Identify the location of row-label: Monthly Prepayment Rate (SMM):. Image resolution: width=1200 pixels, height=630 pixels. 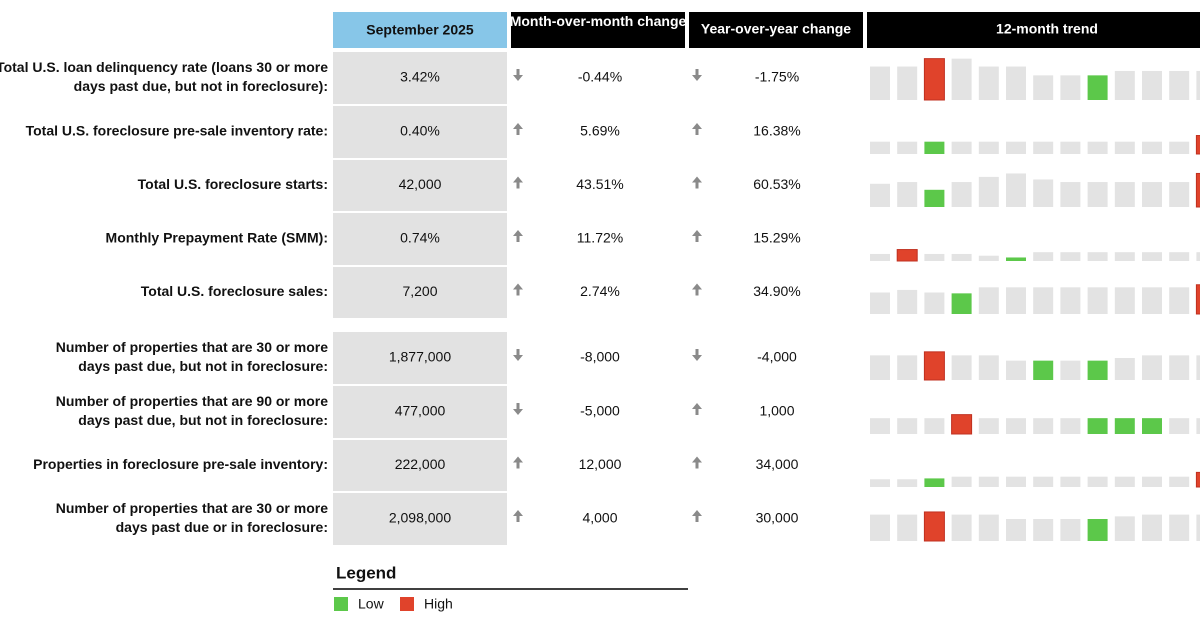
(217, 238).